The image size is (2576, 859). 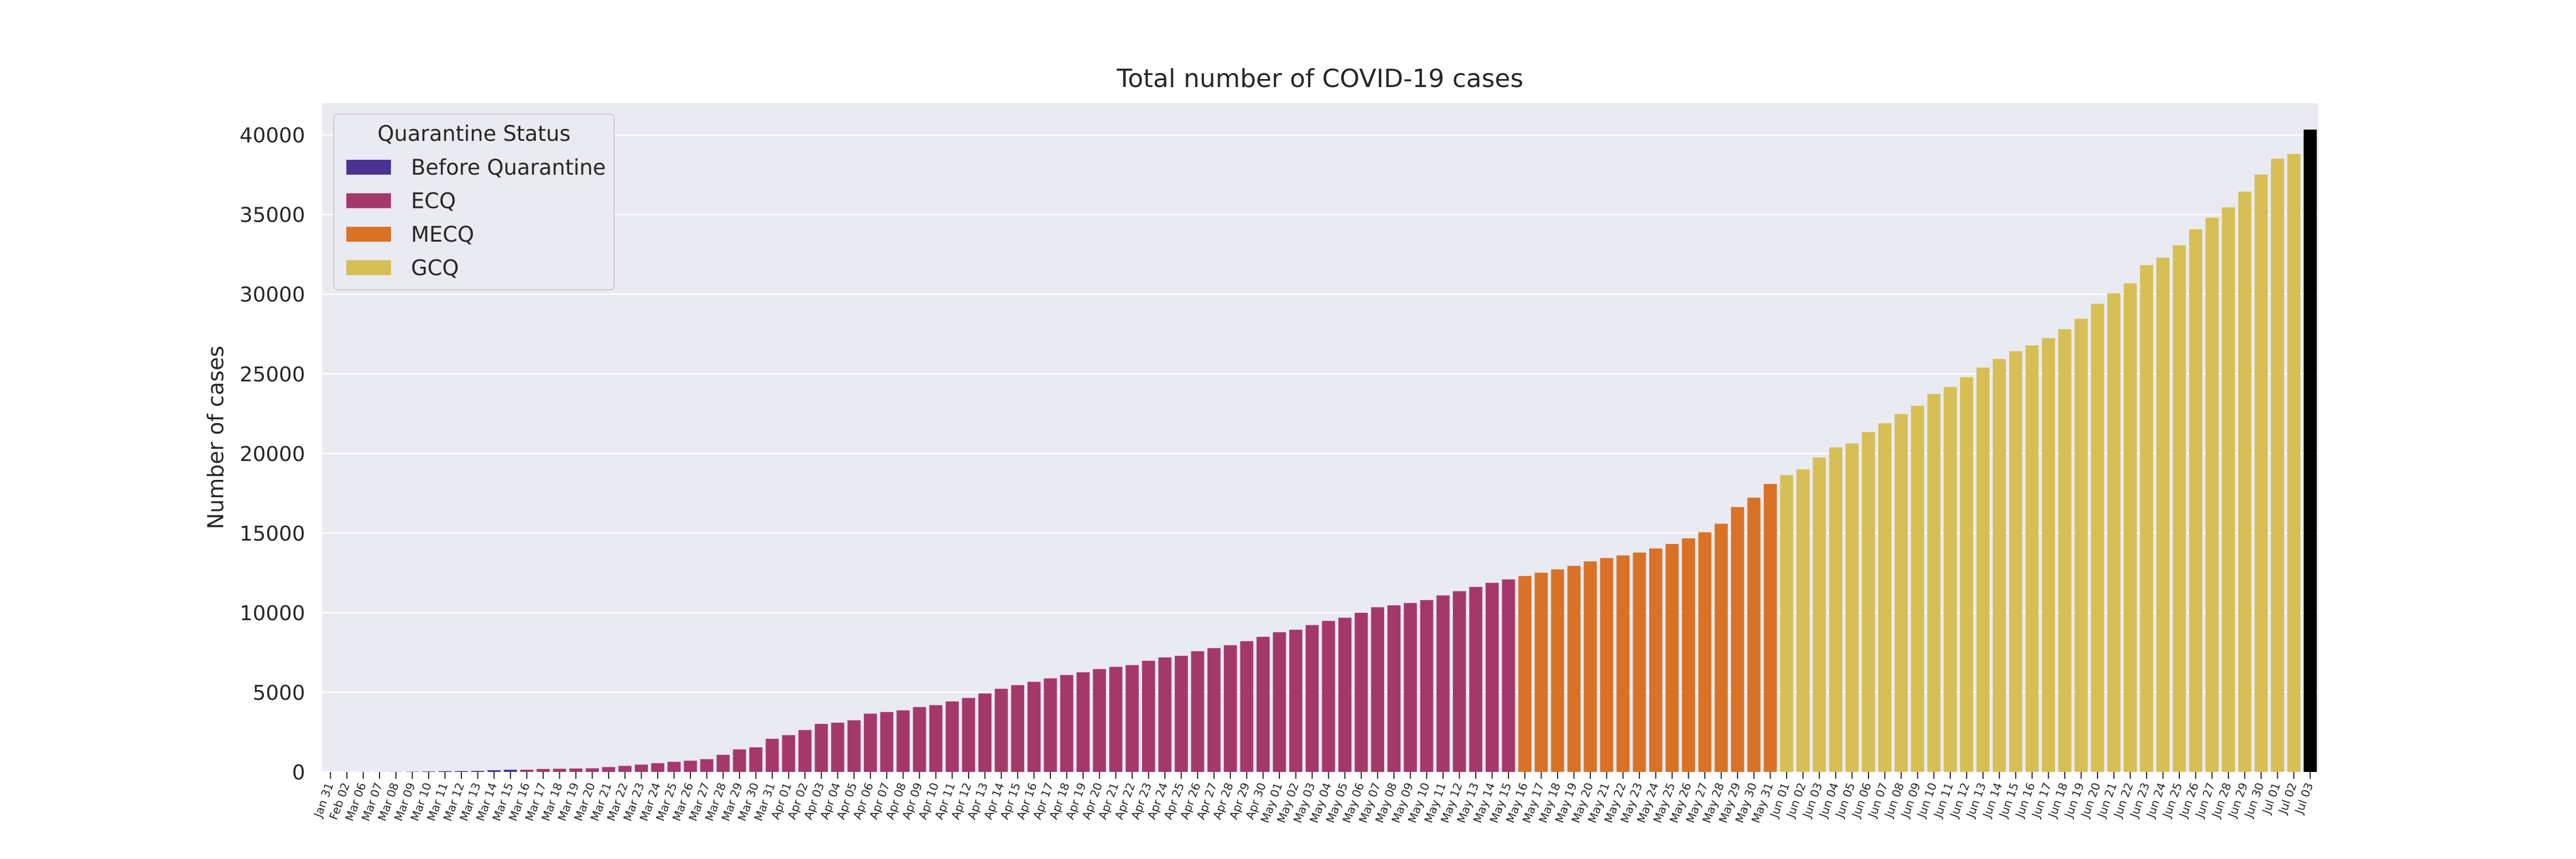 What do you see at coordinates (508, 167) in the screenshot?
I see `legend-label: Before Quarantine` at bounding box center [508, 167].